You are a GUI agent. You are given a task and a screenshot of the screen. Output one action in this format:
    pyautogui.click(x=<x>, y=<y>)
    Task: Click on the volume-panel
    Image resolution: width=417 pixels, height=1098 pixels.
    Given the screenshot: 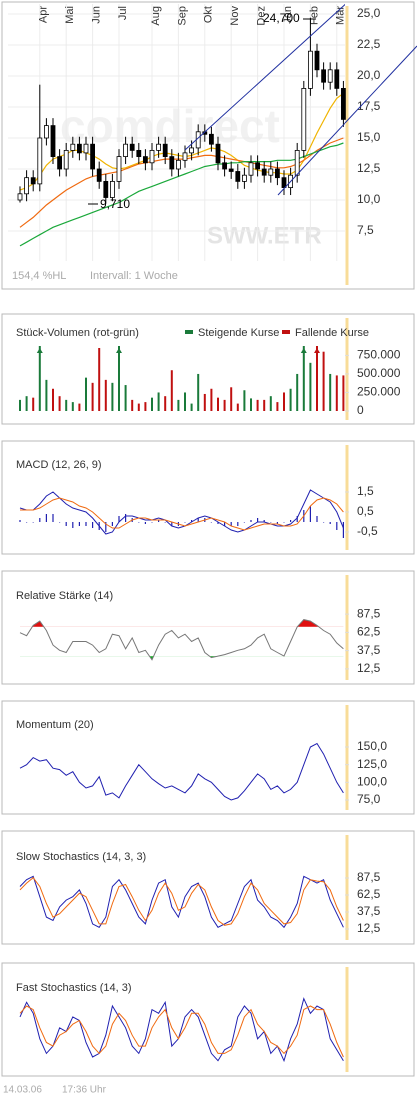 What is the action you would take?
    pyautogui.click(x=208, y=369)
    